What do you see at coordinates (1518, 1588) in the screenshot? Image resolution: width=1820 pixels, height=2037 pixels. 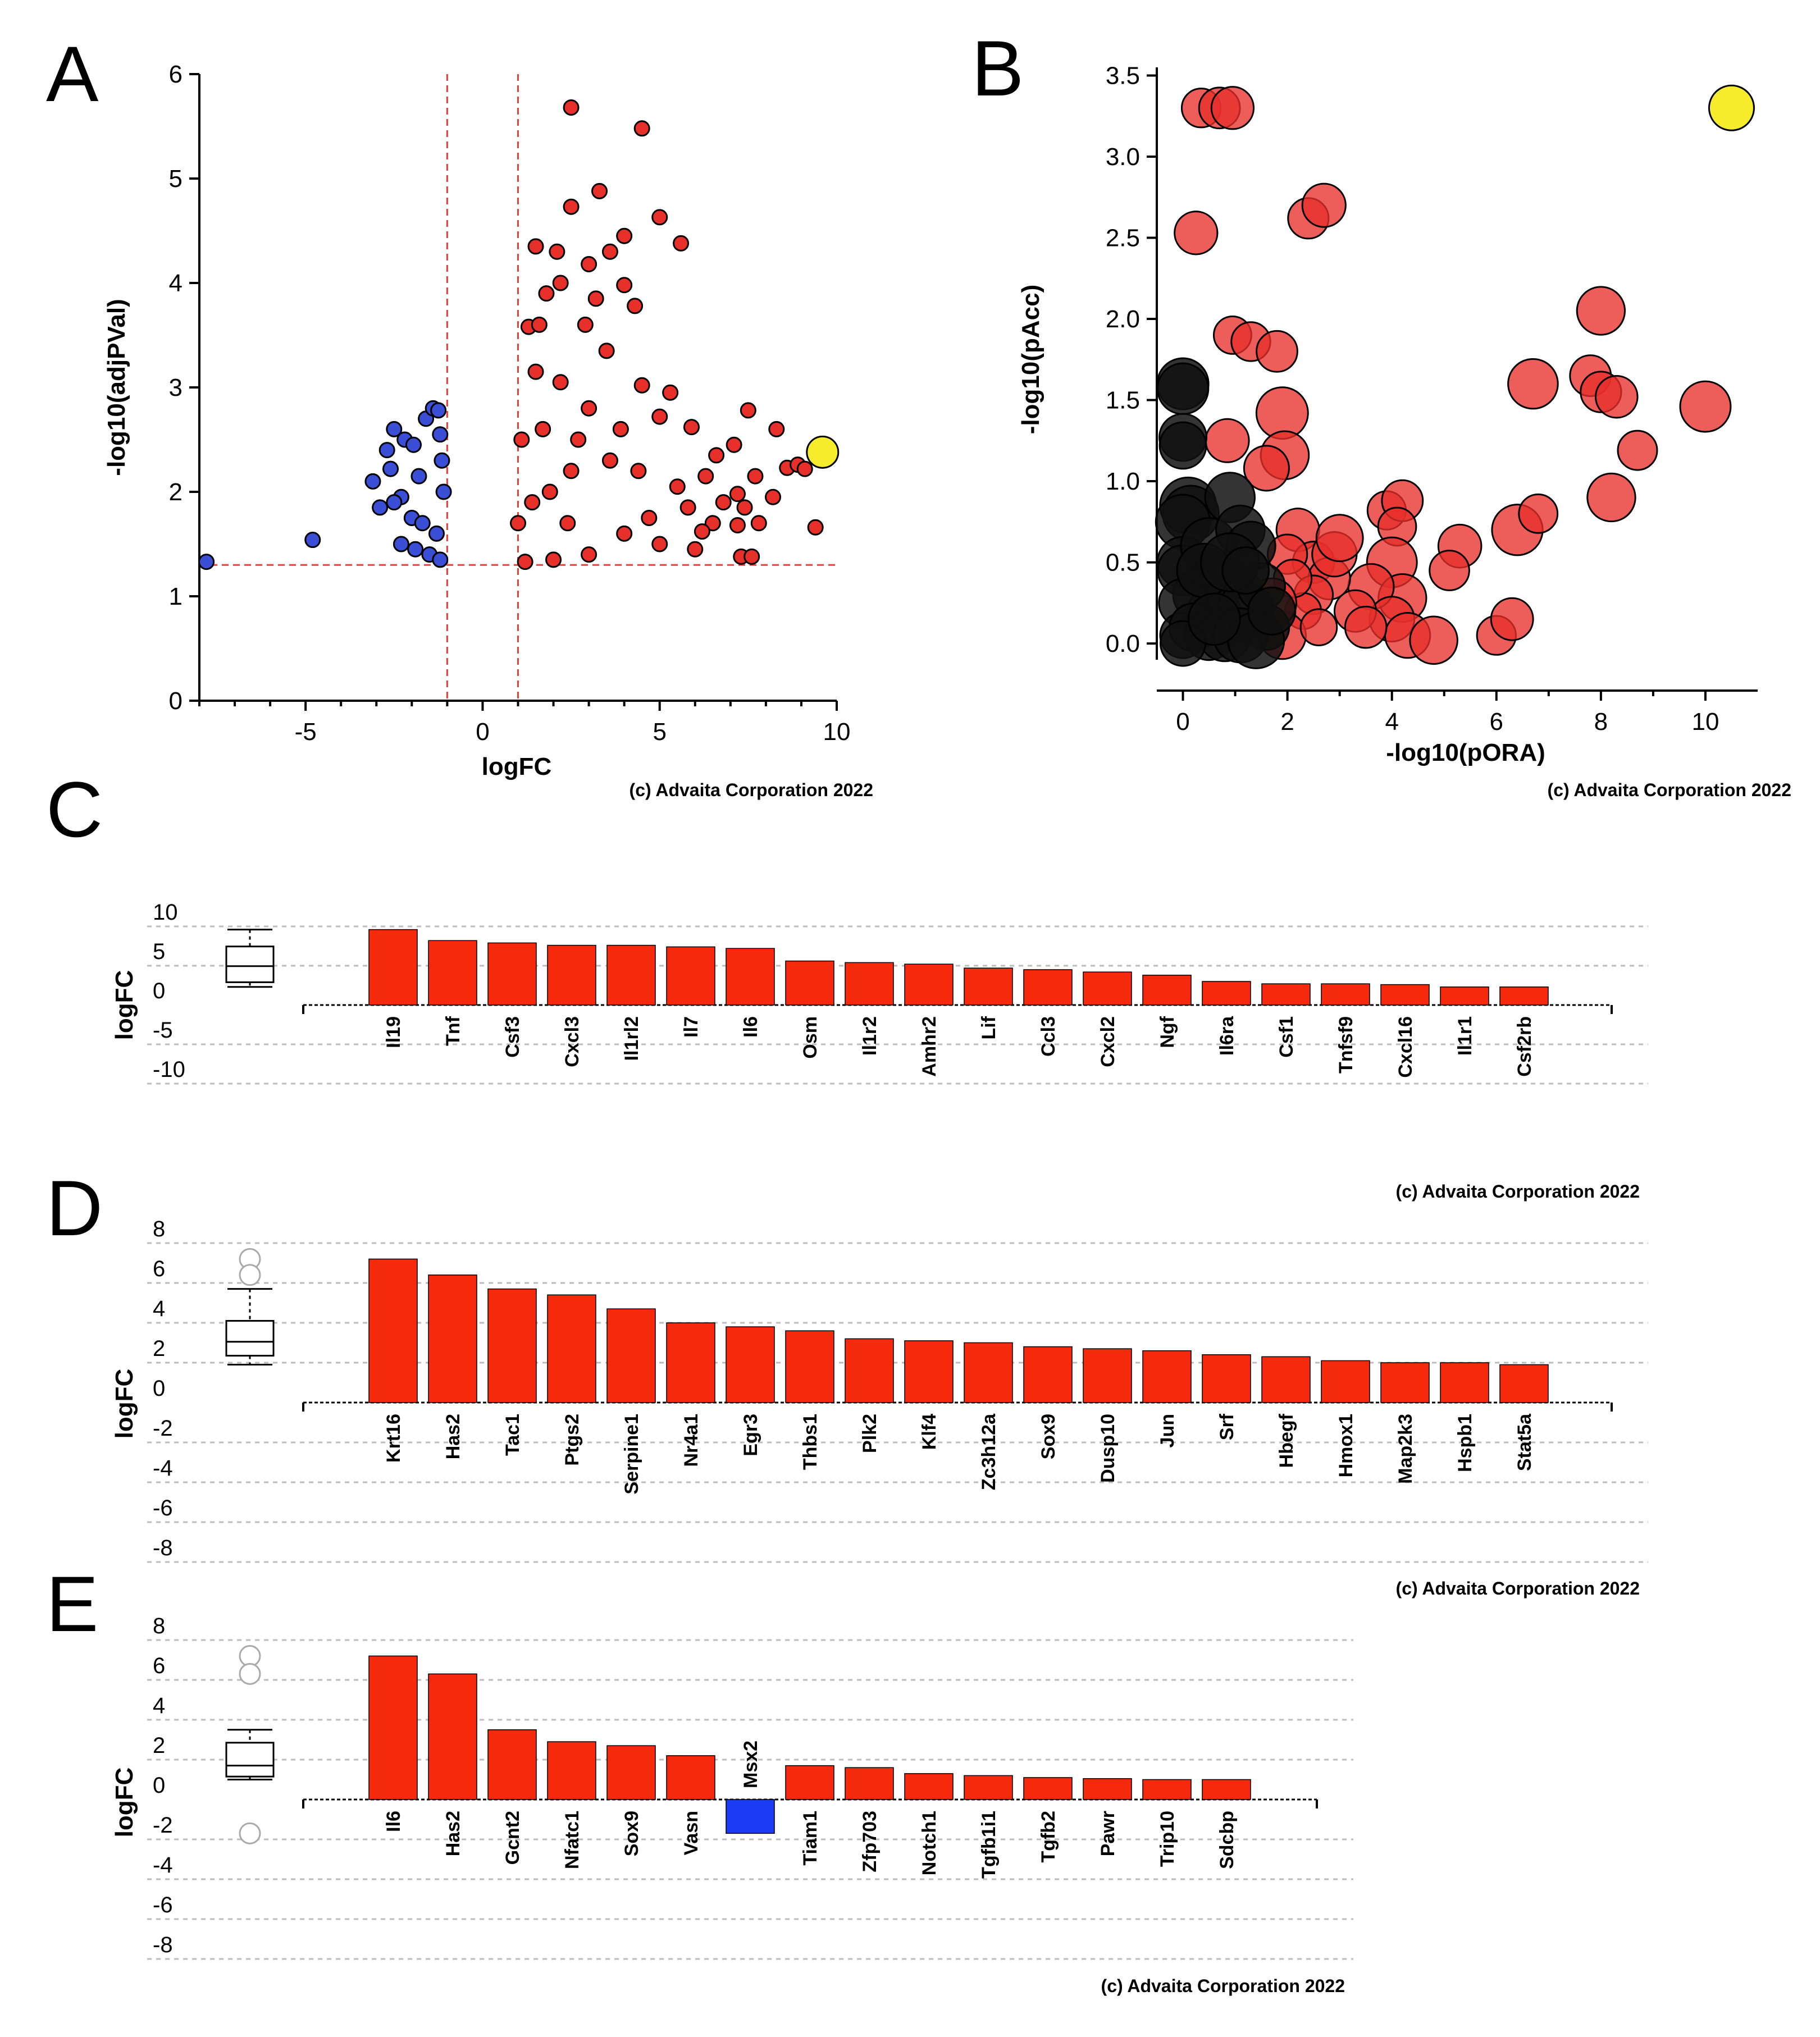 I see `panel-d-copyright: (c) Advaita Corporation 2022` at bounding box center [1518, 1588].